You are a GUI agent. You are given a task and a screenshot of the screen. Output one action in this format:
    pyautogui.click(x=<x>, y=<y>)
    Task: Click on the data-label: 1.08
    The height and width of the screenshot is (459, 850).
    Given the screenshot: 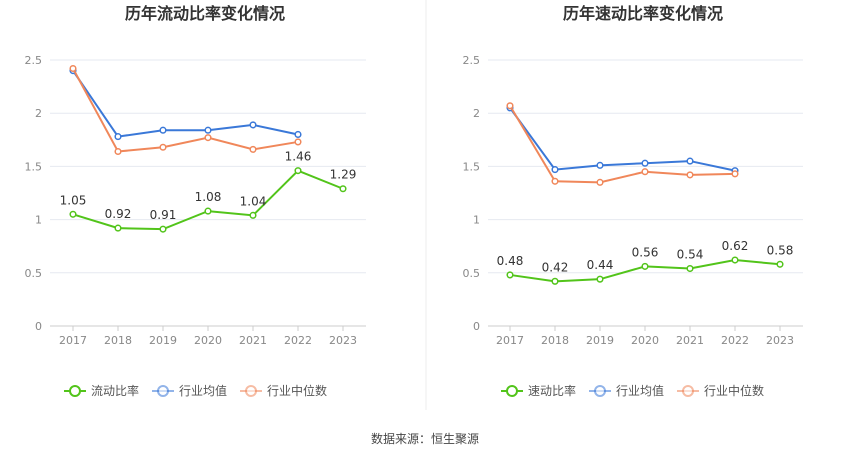 What is the action you would take?
    pyautogui.click(x=208, y=197)
    